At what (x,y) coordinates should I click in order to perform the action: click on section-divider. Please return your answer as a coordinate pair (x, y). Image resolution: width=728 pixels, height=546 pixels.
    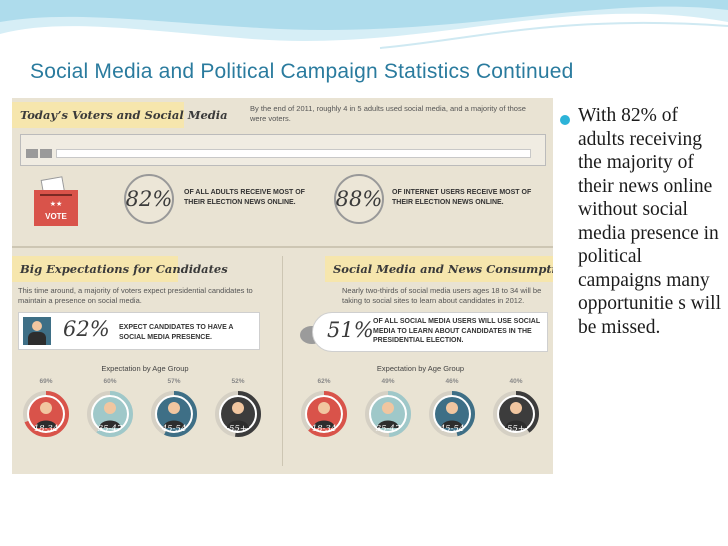
    Looking at the image, I should click on (282, 247).